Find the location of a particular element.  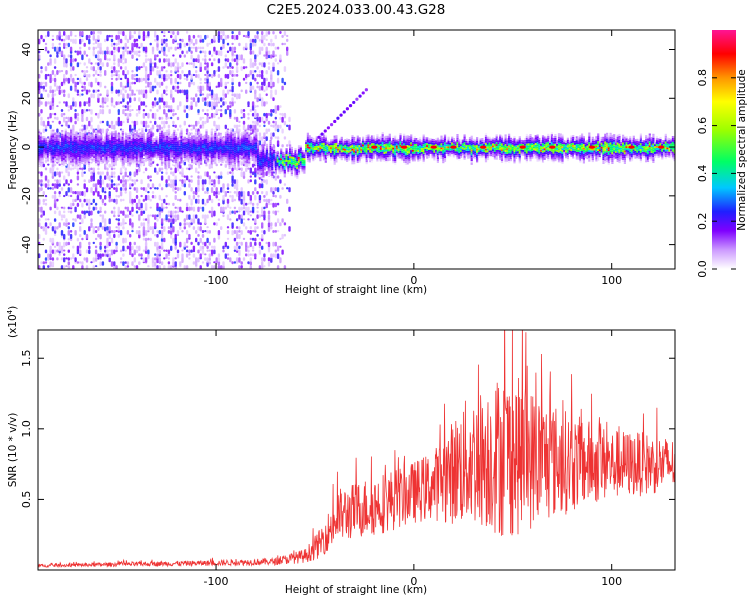

colorbar-tick-label: 0.0 is located at coordinates (702, 269).